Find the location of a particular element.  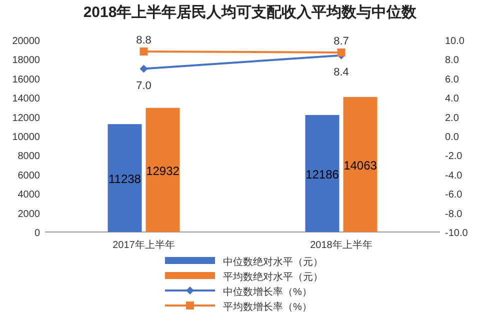

y-tick-label: 20000 is located at coordinates (26, 41).